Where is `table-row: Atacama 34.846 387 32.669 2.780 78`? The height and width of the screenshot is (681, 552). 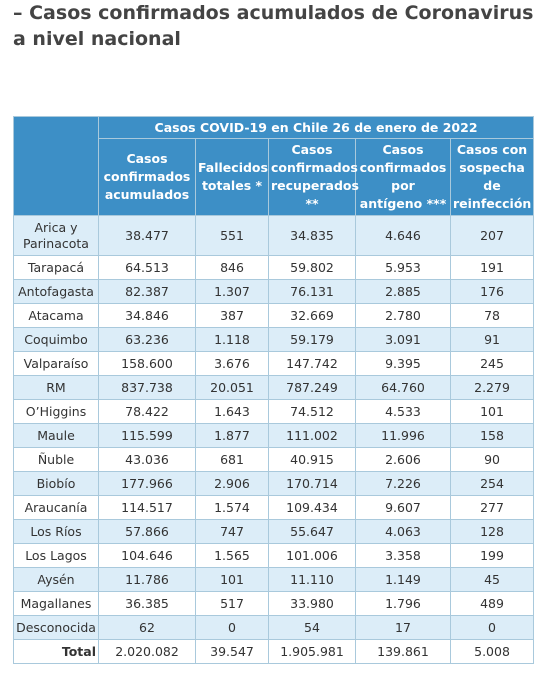 table-row: Atacama 34.846 387 32.669 2.780 78 is located at coordinates (274, 315).